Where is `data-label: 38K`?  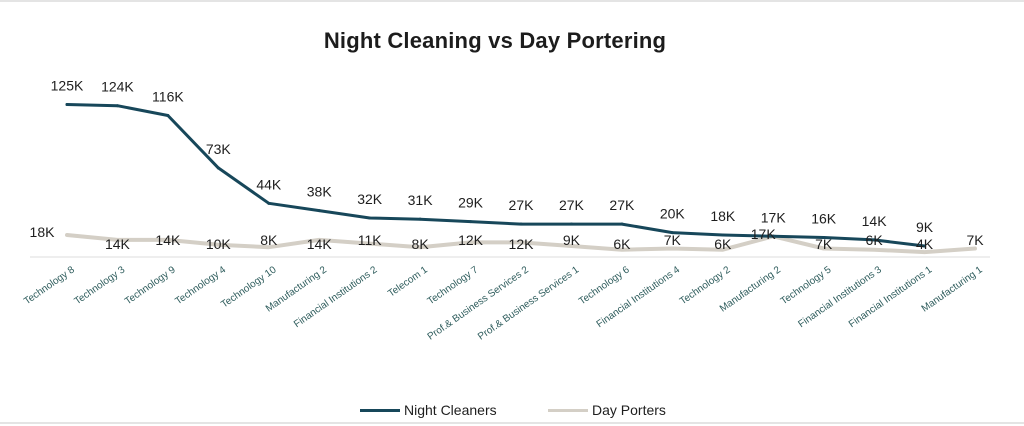 data-label: 38K is located at coordinates (320, 192).